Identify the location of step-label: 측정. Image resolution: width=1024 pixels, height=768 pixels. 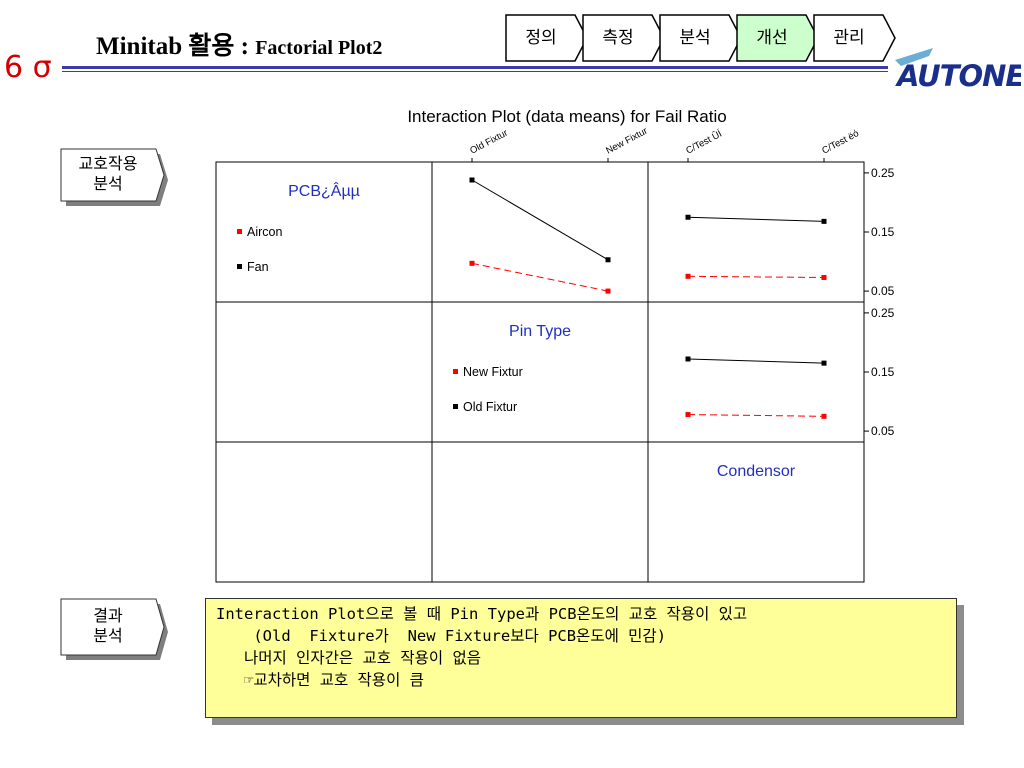
(618, 38).